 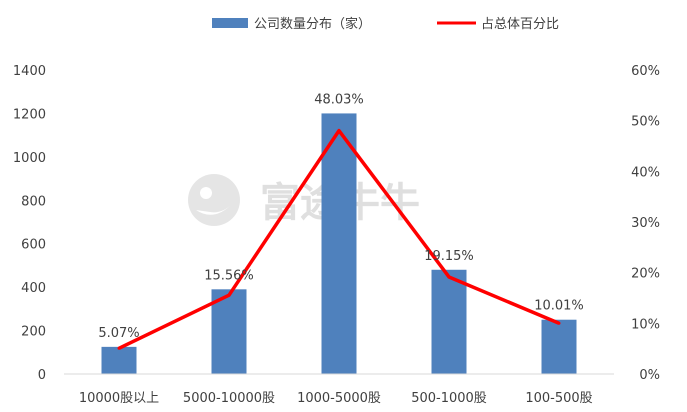 What do you see at coordinates (29, 114) in the screenshot?
I see `y-left-tick-label: 1200` at bounding box center [29, 114].